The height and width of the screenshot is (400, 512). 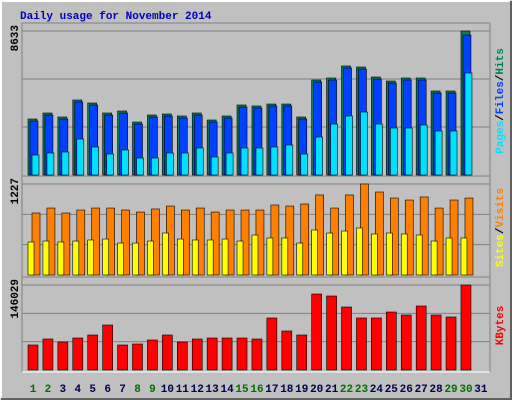 I want to click on legend: Pages/Files/Hits, so click(x=501, y=101).